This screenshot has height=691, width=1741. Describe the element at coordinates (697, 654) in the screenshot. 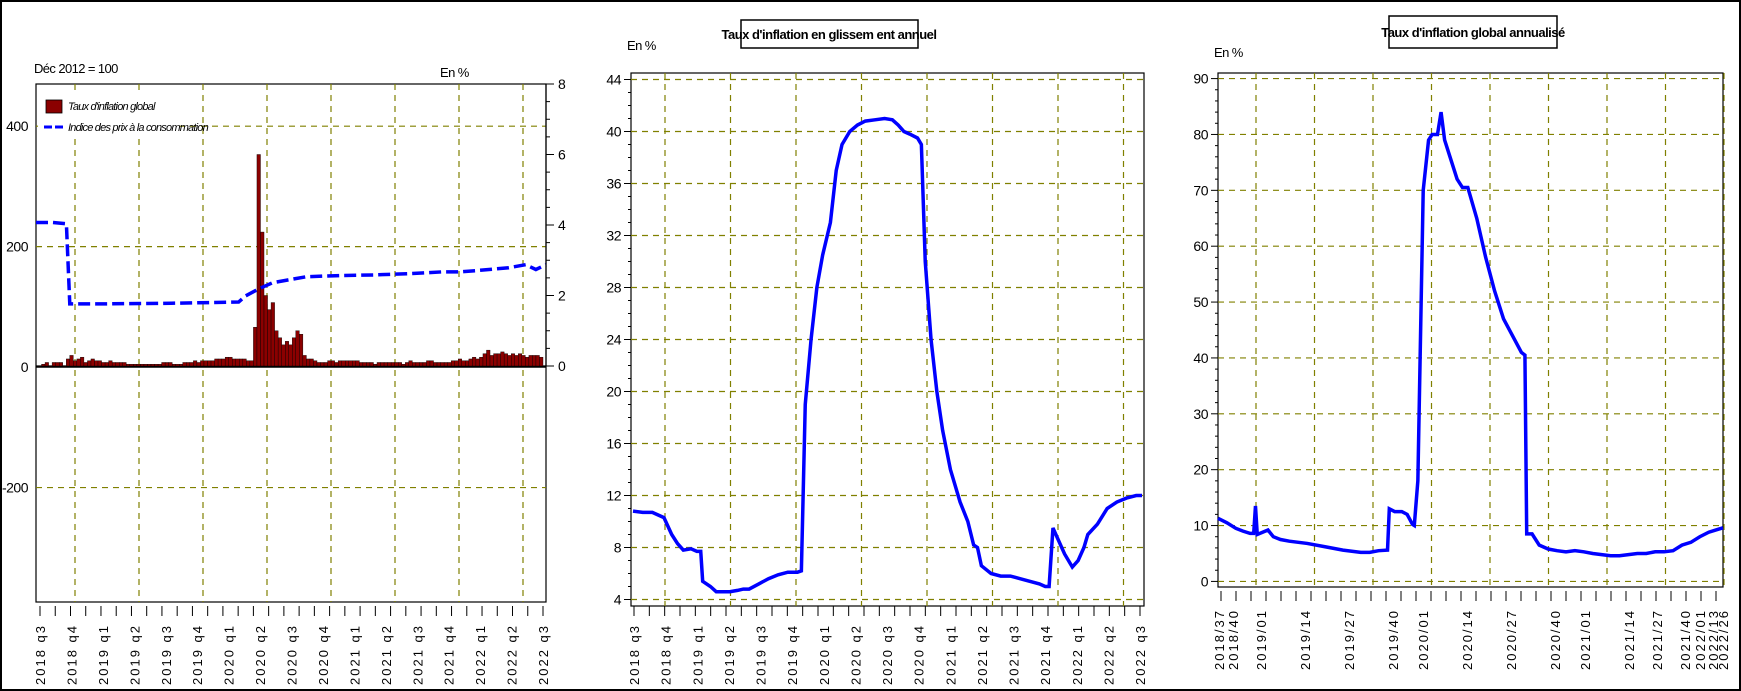

I see `x-tick-label: 2019 q1` at that location.